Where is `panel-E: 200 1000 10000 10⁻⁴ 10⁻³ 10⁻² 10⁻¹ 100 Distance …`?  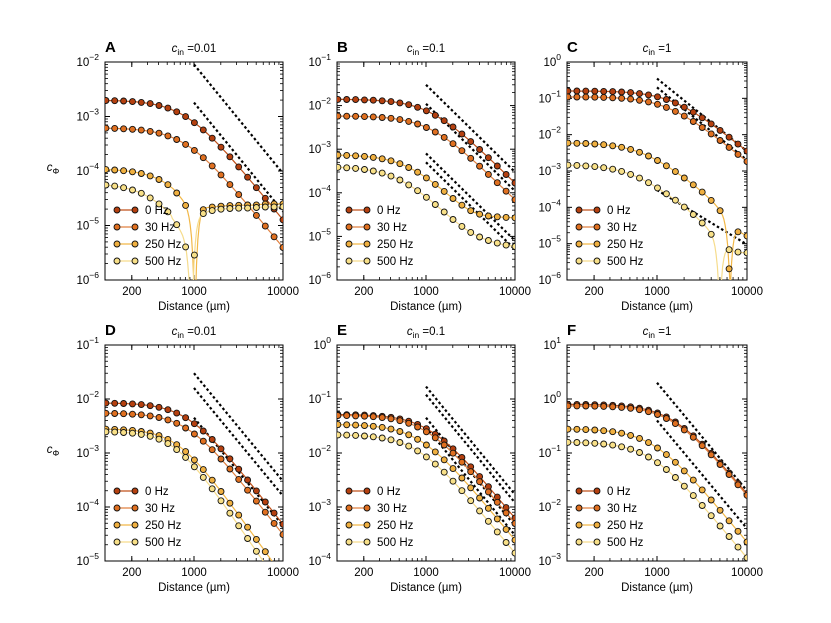
panel-E: 200 1000 10000 10⁻⁴ 10⁻³ 10⁻² 10⁻¹ 100 Distance … is located at coordinates (420, 458).